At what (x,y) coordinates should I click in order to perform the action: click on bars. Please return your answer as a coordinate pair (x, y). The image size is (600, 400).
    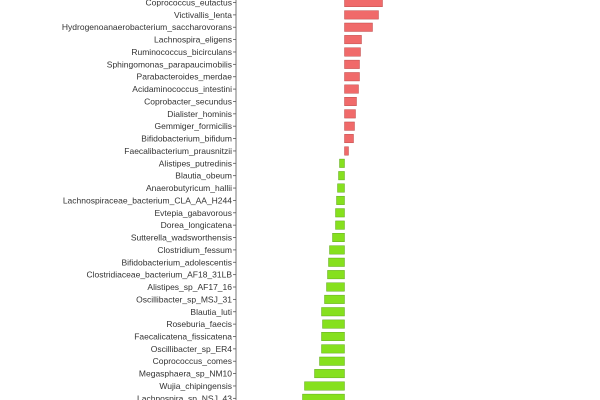
    Looking at the image, I should click on (342, 200).